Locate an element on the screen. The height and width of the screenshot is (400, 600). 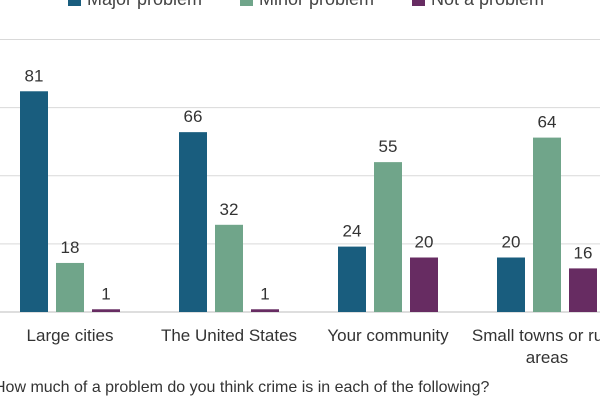
legend: Major problem Minor problem Not a problem is located at coordinates (306, 4).